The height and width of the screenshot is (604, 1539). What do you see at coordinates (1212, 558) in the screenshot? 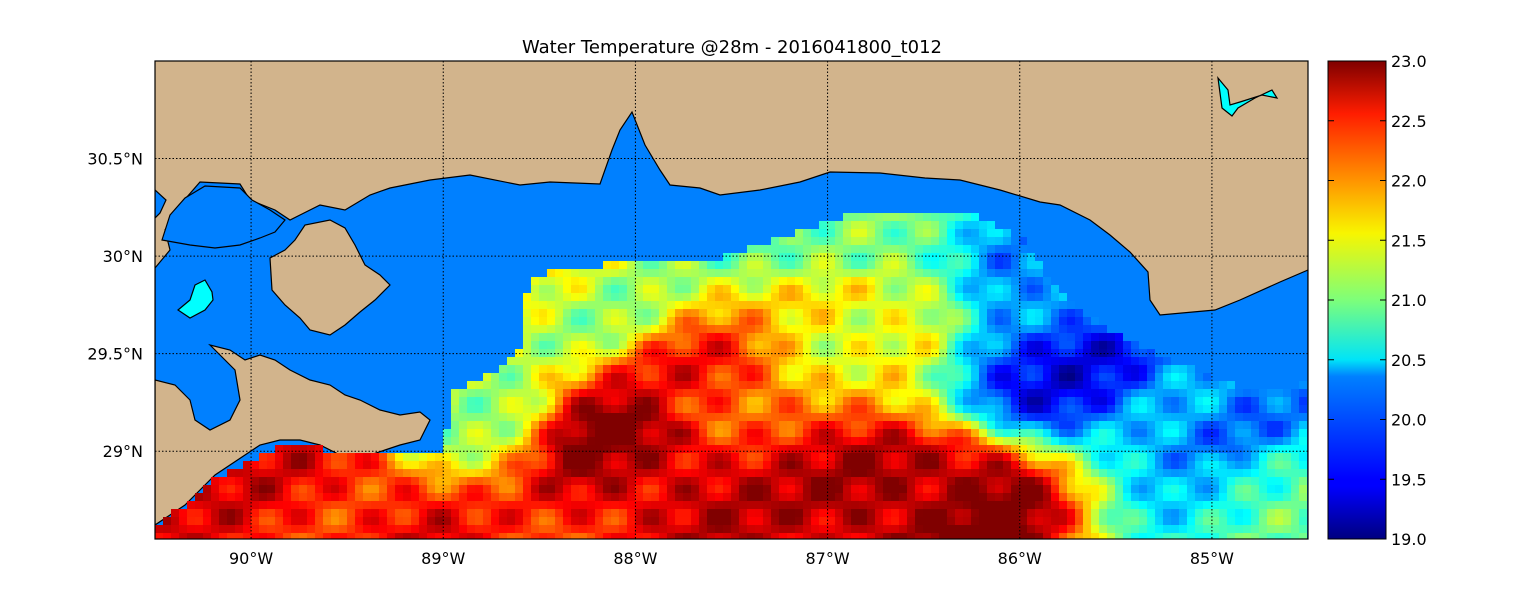
I see `longitude-tick-label: 85°W` at bounding box center [1212, 558].